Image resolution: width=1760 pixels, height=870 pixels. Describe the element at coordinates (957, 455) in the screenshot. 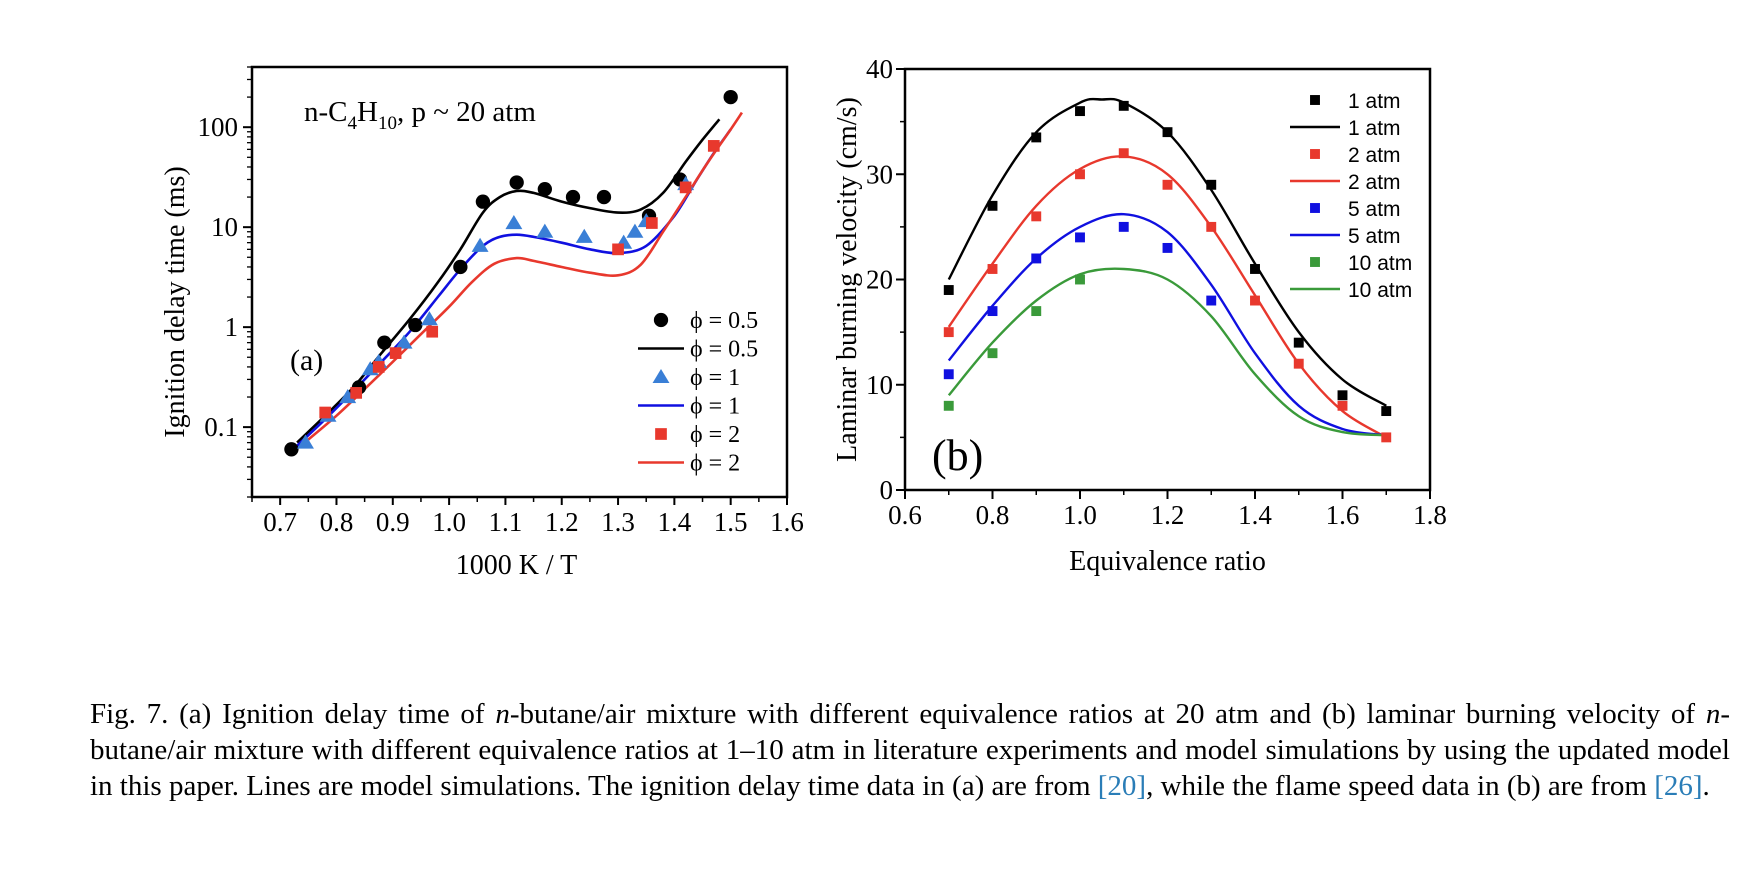

I see `chart-b-panel-label: (b)` at that location.